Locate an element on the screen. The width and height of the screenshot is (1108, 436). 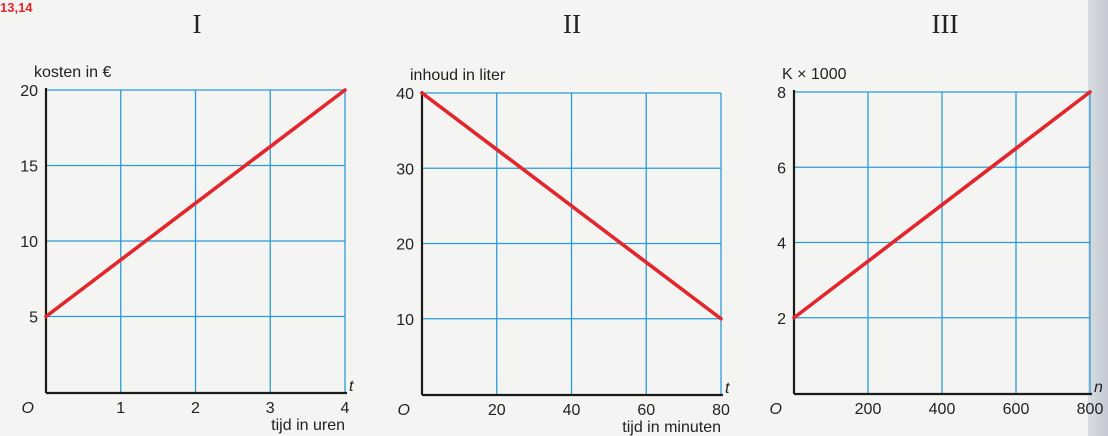
y-tick-label: 2 is located at coordinates (781, 319).